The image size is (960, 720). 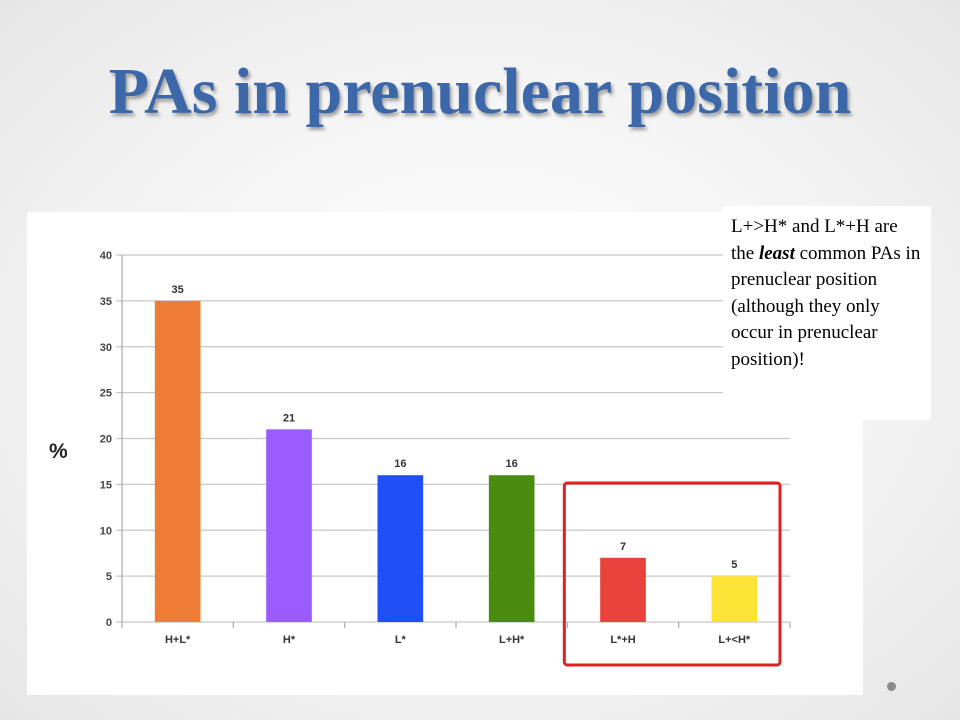 I want to click on x-tick-label: L+H*, so click(x=512, y=640).